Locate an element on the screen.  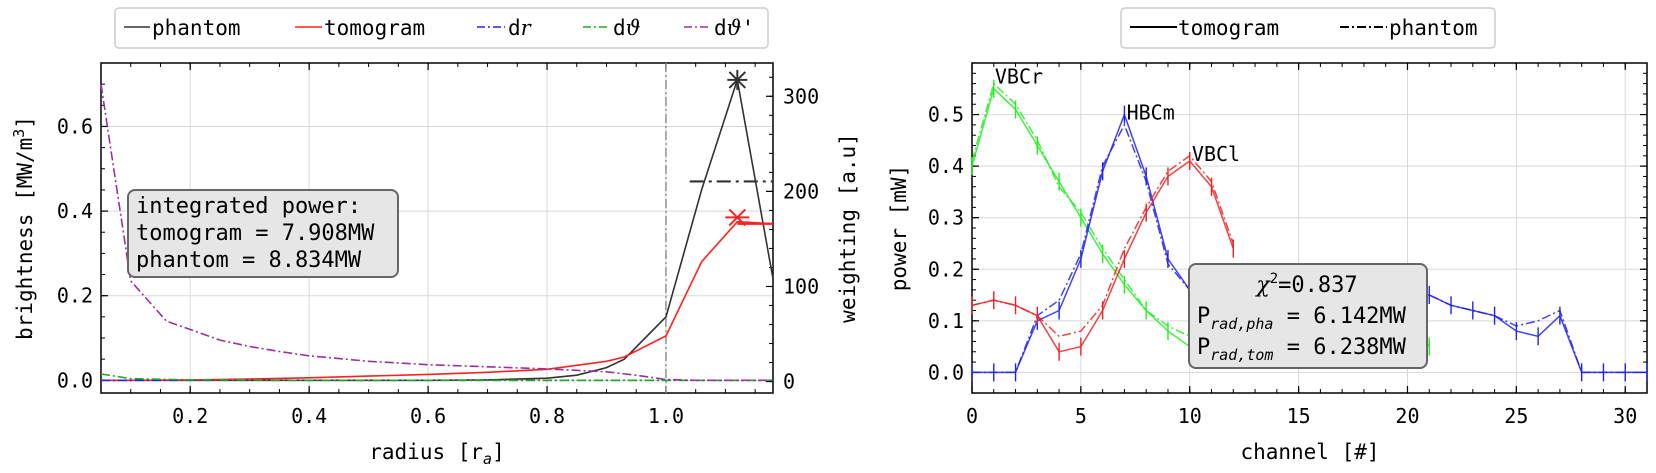
x-tick-label: 0.6 is located at coordinates (428, 416).